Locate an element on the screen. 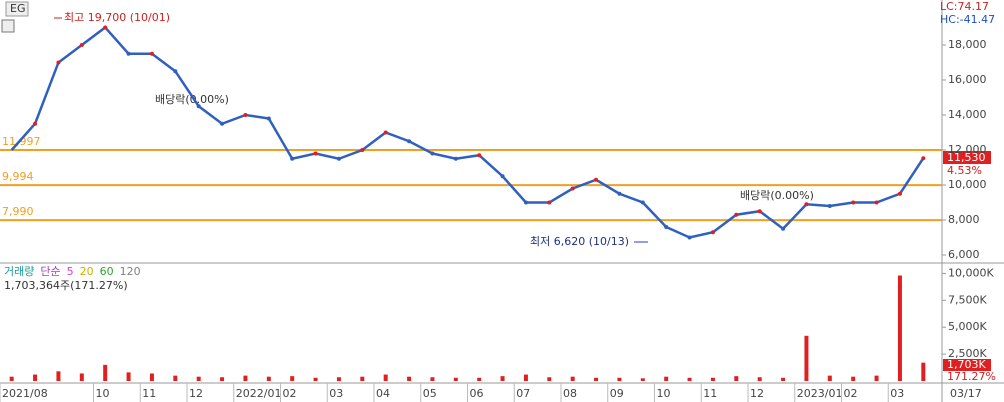 The height and width of the screenshot is (402, 1004). x-tick-label: 10 is located at coordinates (664, 393).